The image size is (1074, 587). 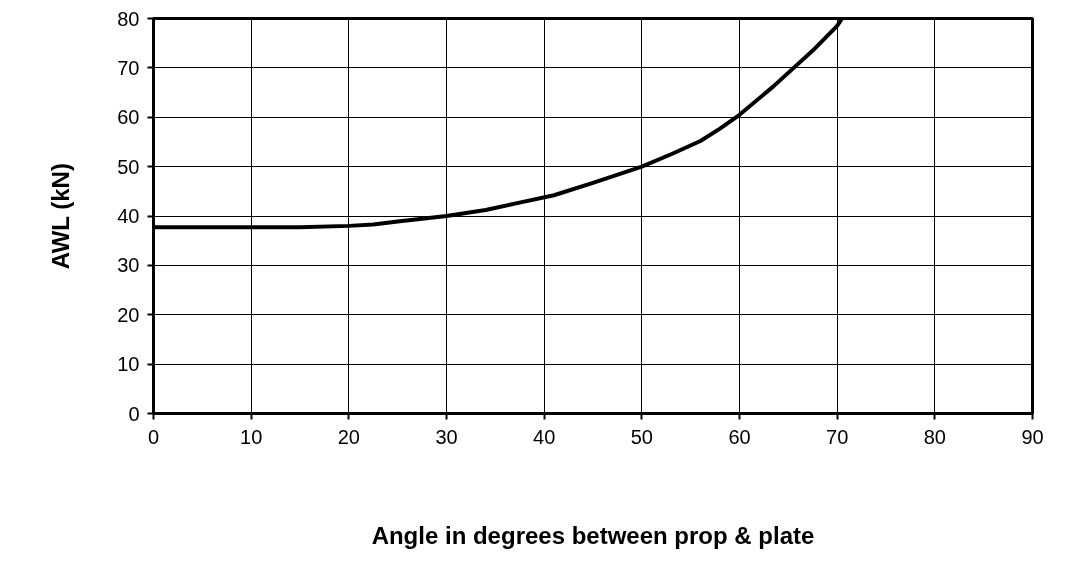 I want to click on y-tick-label: 70, so click(x=128, y=67).